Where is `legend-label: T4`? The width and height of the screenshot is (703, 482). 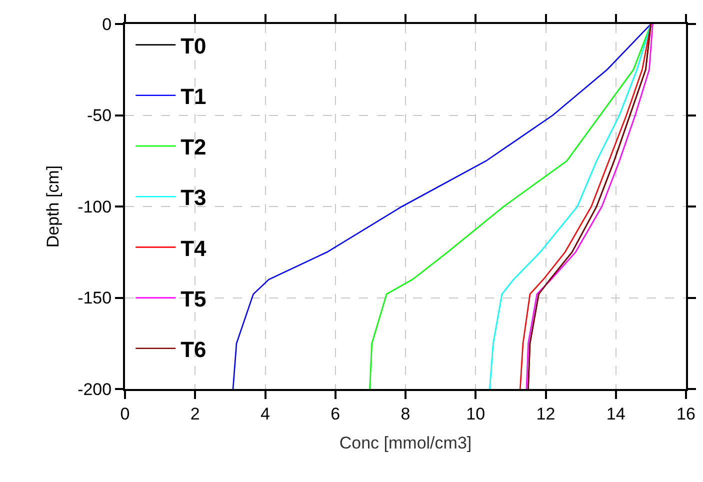
legend-label: T4 is located at coordinates (194, 248).